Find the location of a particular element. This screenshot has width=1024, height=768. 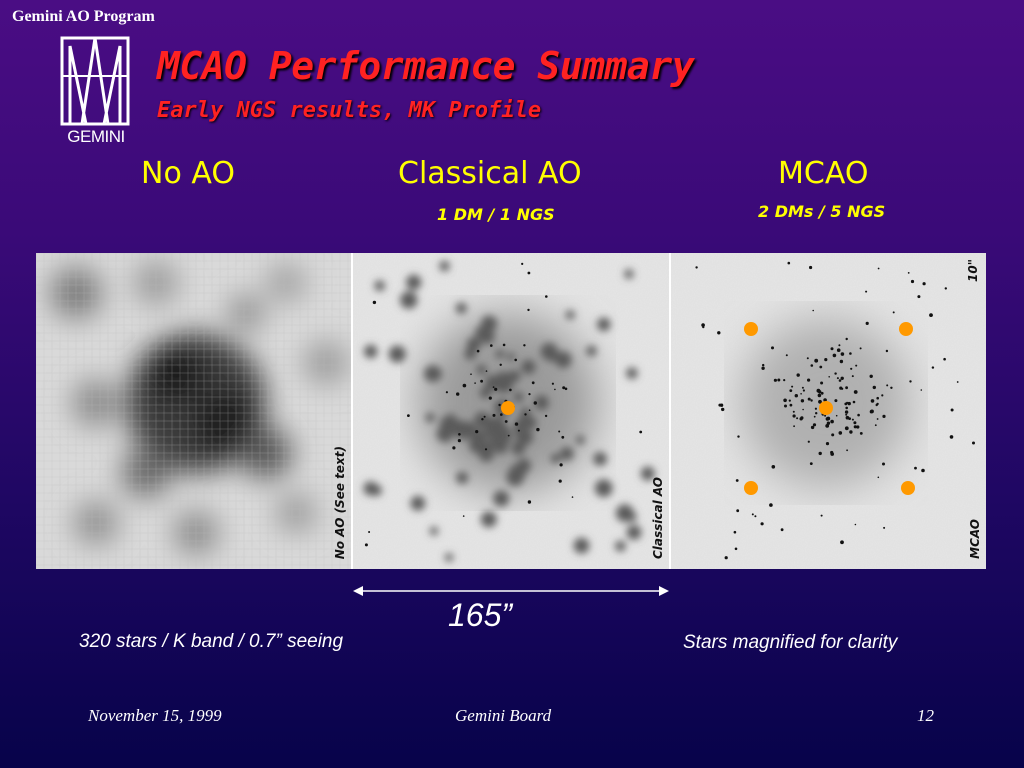

star-field is located at coordinates (509, 411).